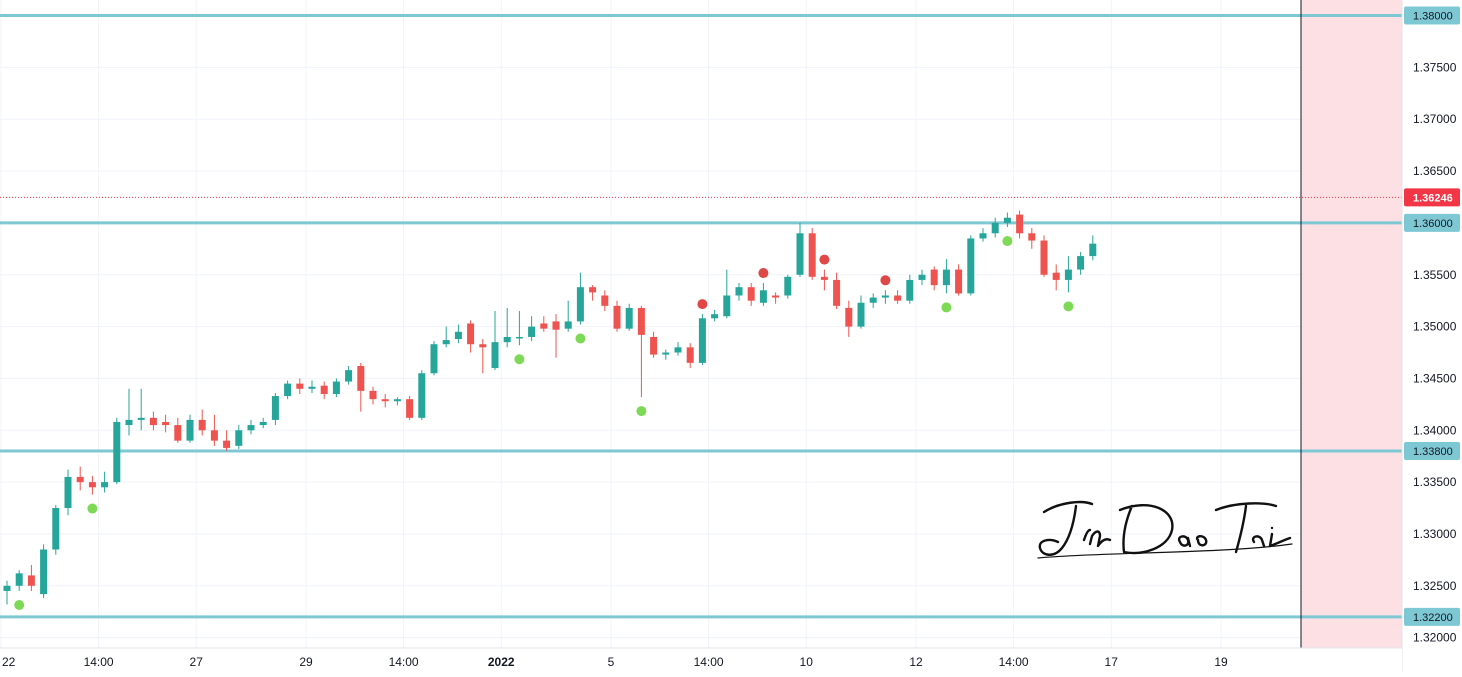 The image size is (1462, 677). I want to click on price-tick-label: 1.37000, so click(1435, 119).